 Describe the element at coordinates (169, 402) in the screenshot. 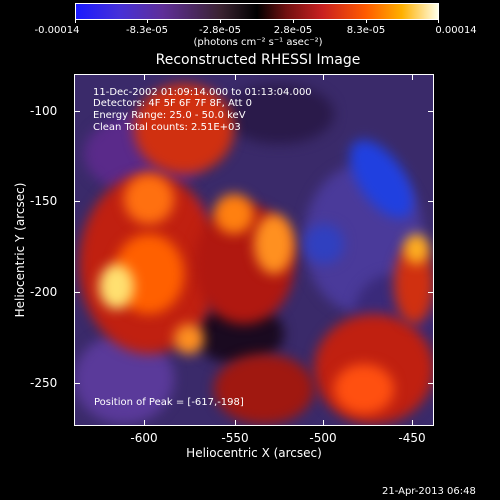

I see `peak-position-text: Position of Peak = [-617,-198]` at that location.